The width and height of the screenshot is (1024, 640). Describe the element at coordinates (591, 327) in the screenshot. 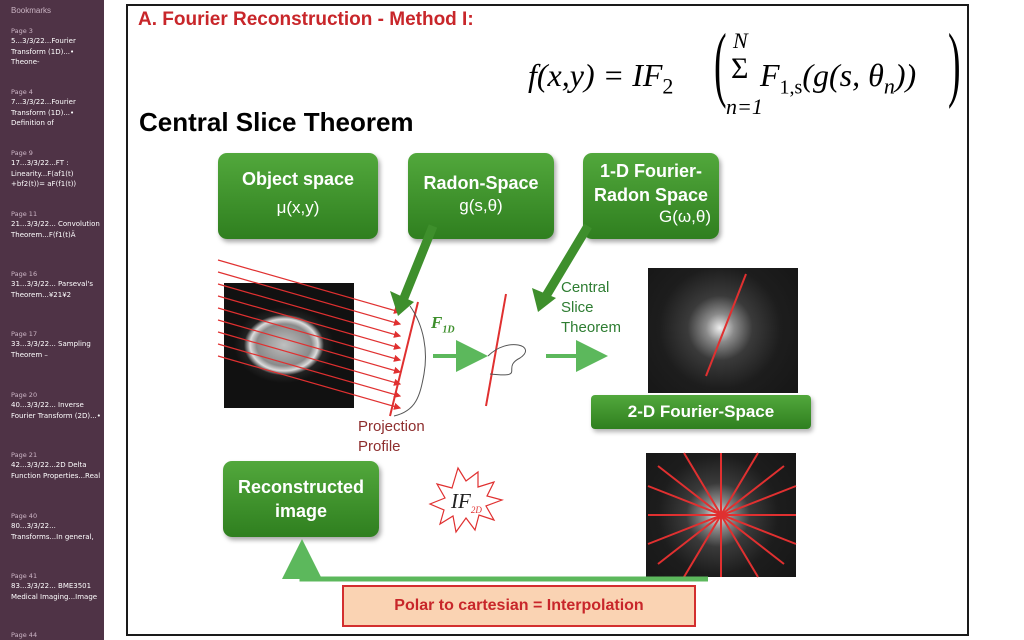

I see `central-slice-line-3: Theorem` at that location.